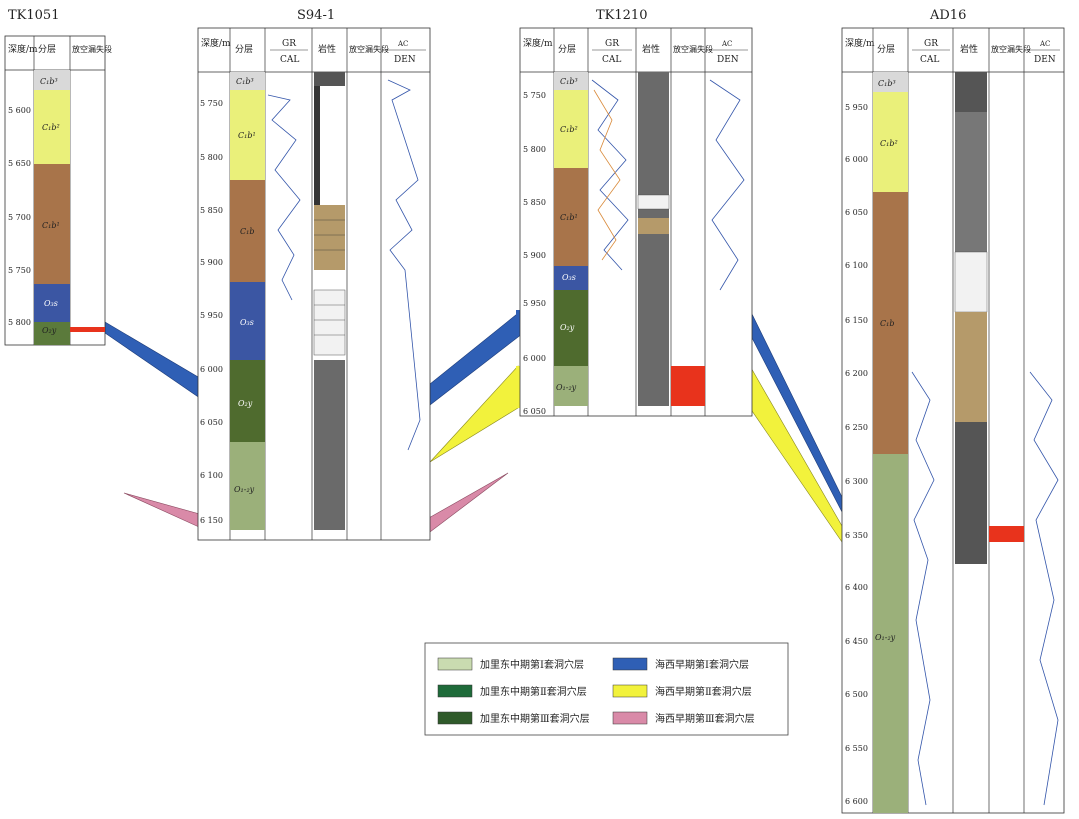  What do you see at coordinates (33, 15) in the screenshot?
I see `well-title-tk1051: TK1051` at bounding box center [33, 15].